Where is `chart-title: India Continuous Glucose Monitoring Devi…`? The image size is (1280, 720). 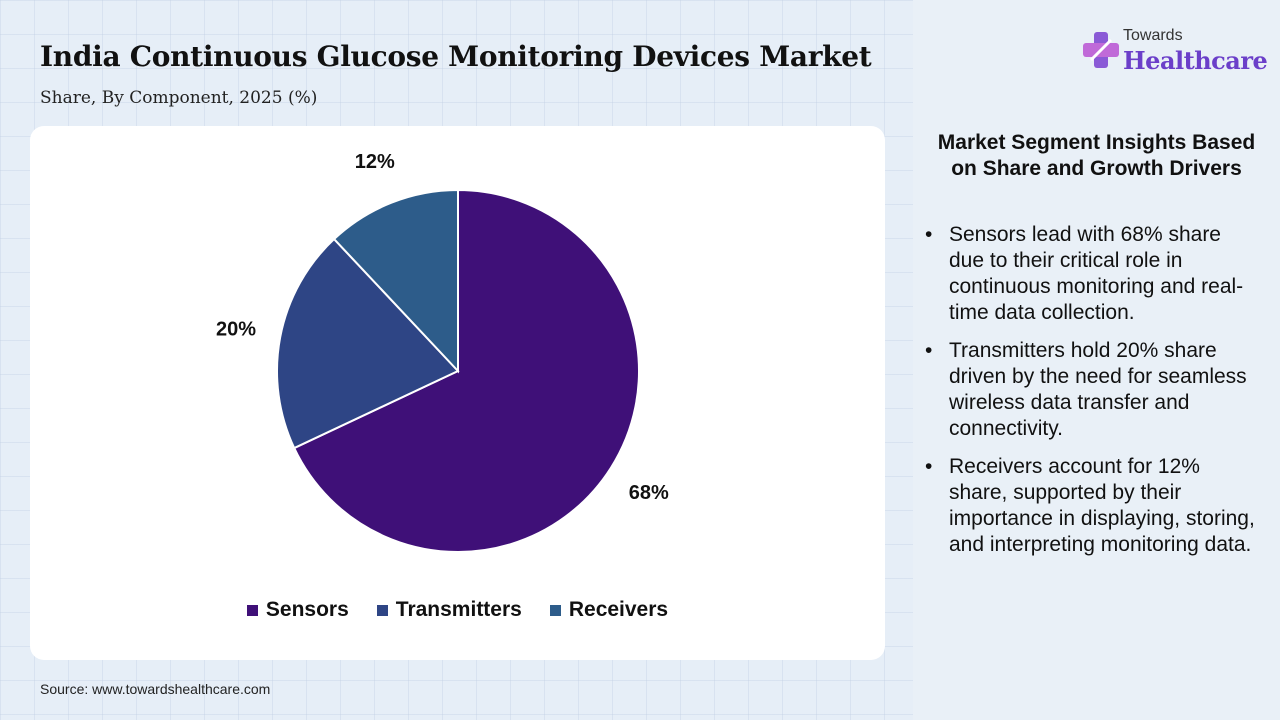 chart-title: India Continuous Glucose Monitoring Devi… is located at coordinates (456, 56).